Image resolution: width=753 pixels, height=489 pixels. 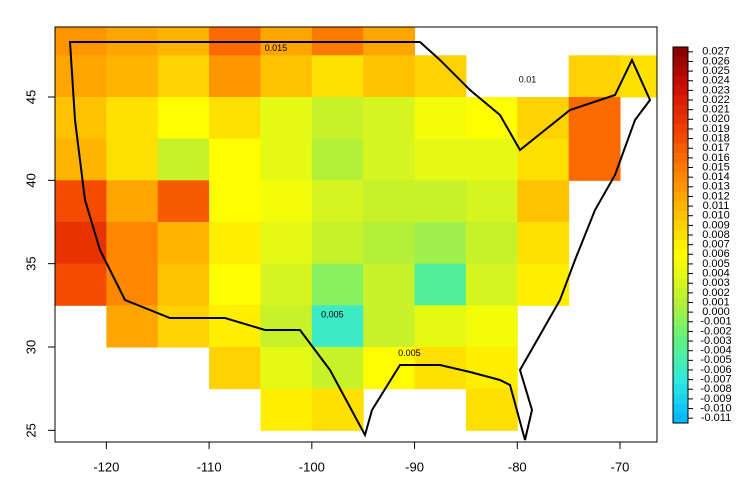 I want to click on colorbar-tick-label: 0.018, so click(x=716, y=138).